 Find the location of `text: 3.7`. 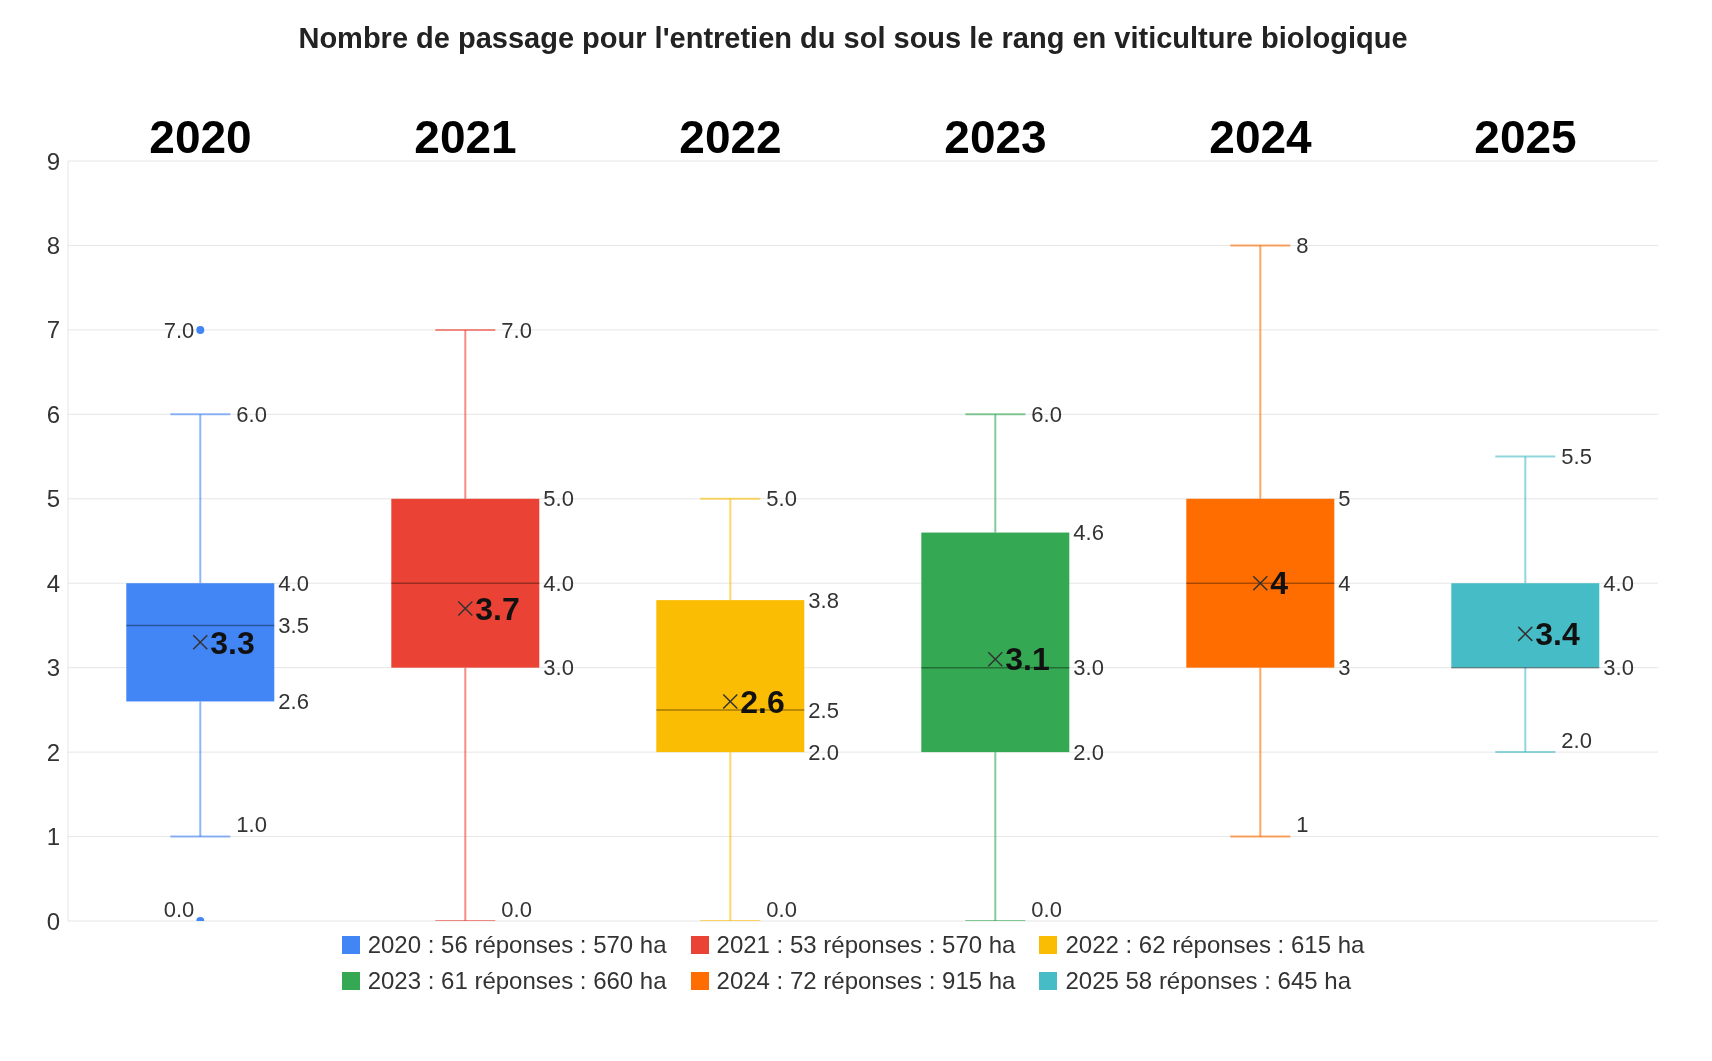

text: 3.7 is located at coordinates (497, 608).